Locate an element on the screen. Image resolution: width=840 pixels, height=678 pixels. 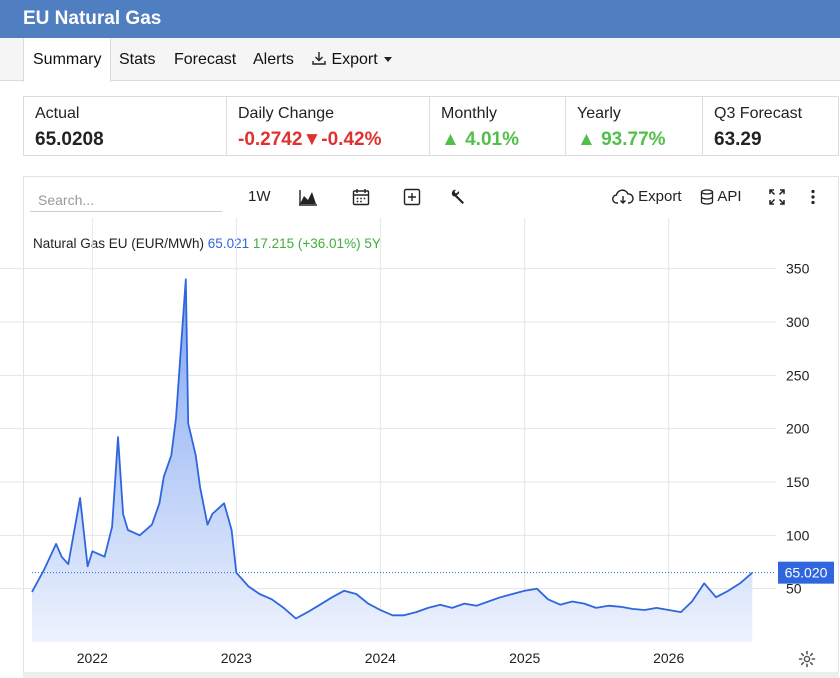
stat-label: Monthly is located at coordinates (469, 113).